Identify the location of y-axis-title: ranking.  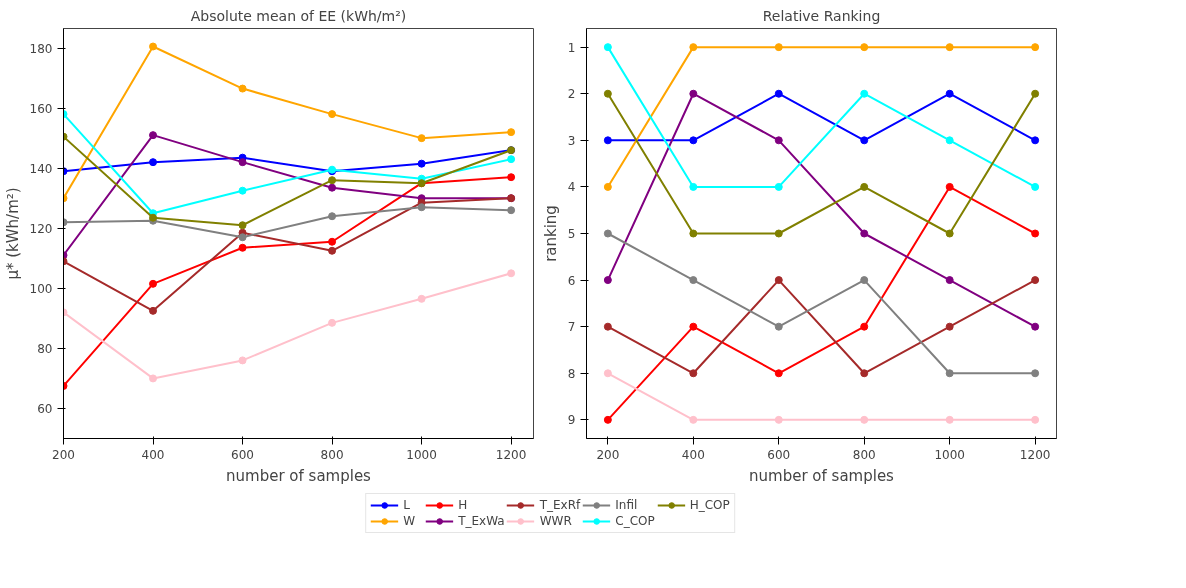
(550, 233).